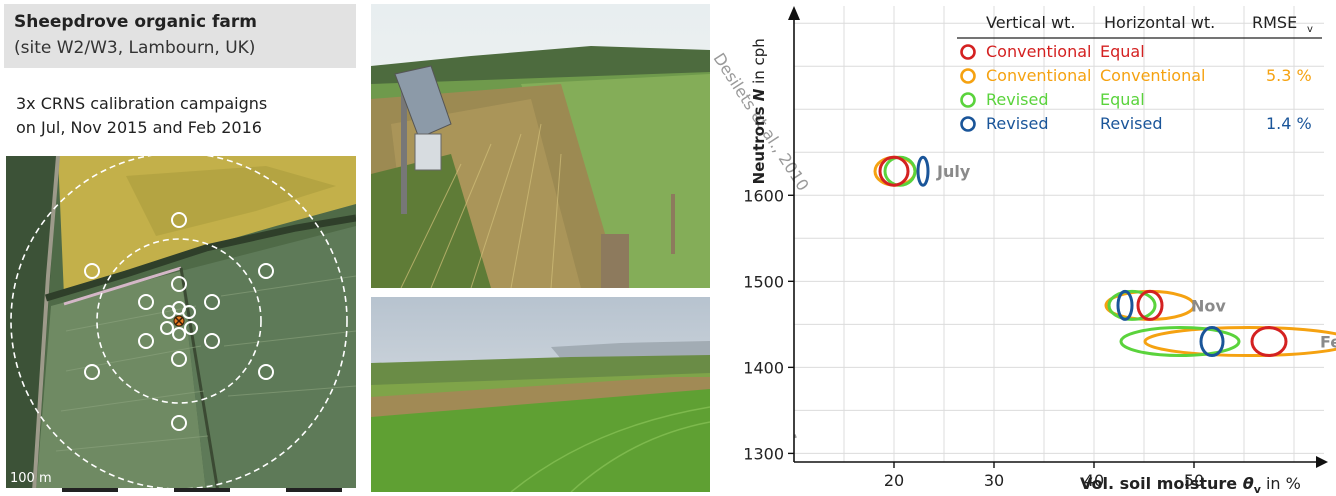  What do you see at coordinates (1274, 22) in the screenshot?
I see `legend-header-rmse: RMSE` at bounding box center [1274, 22].